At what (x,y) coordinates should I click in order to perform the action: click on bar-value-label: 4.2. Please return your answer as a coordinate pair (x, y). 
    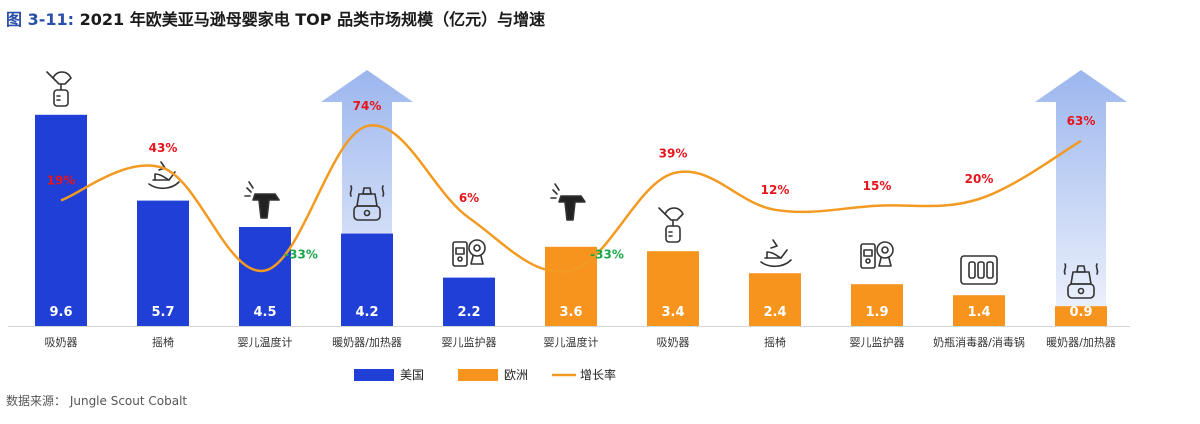
    Looking at the image, I should click on (366, 312).